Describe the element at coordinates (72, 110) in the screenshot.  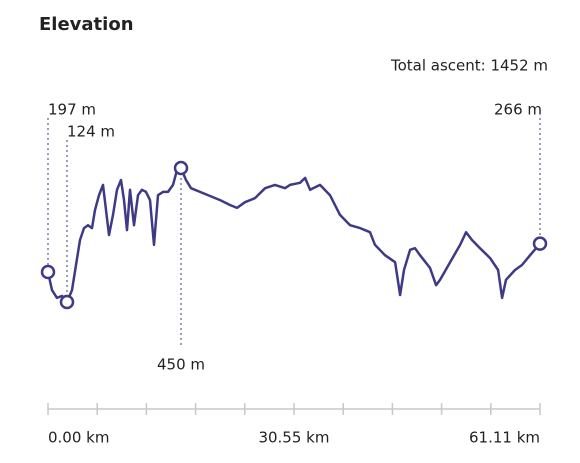
I see `point-label: 197 m` at that location.